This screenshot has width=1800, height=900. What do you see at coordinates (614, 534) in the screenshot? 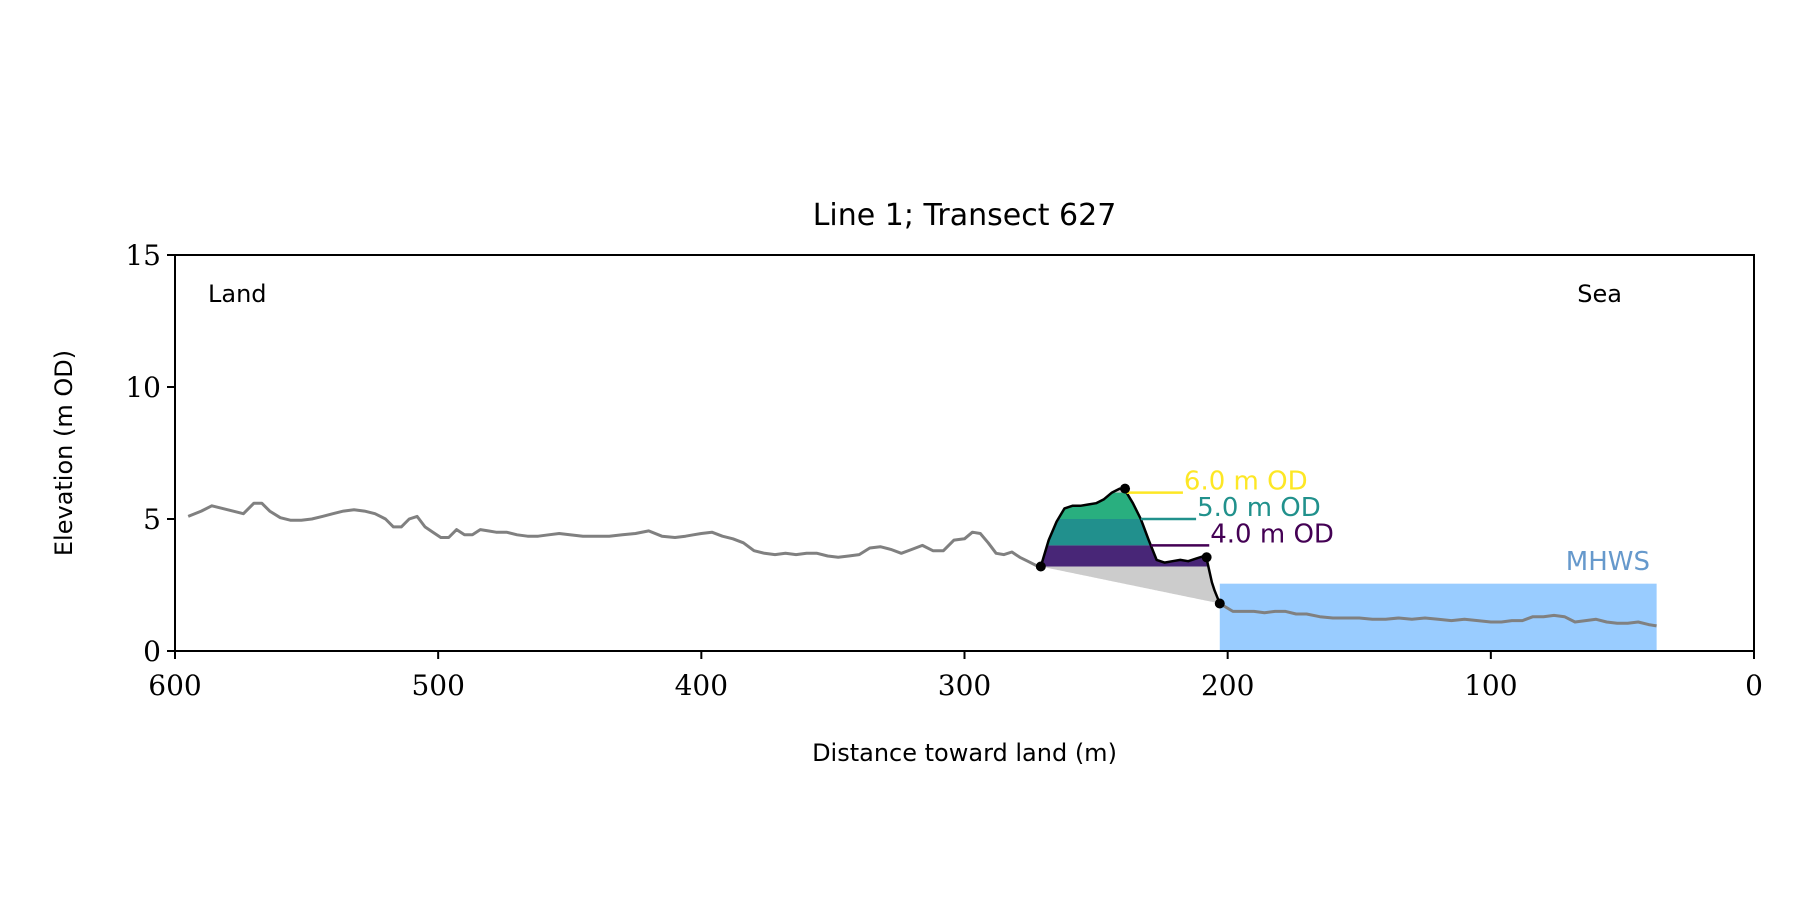
I see `land-profile-line` at bounding box center [614, 534].